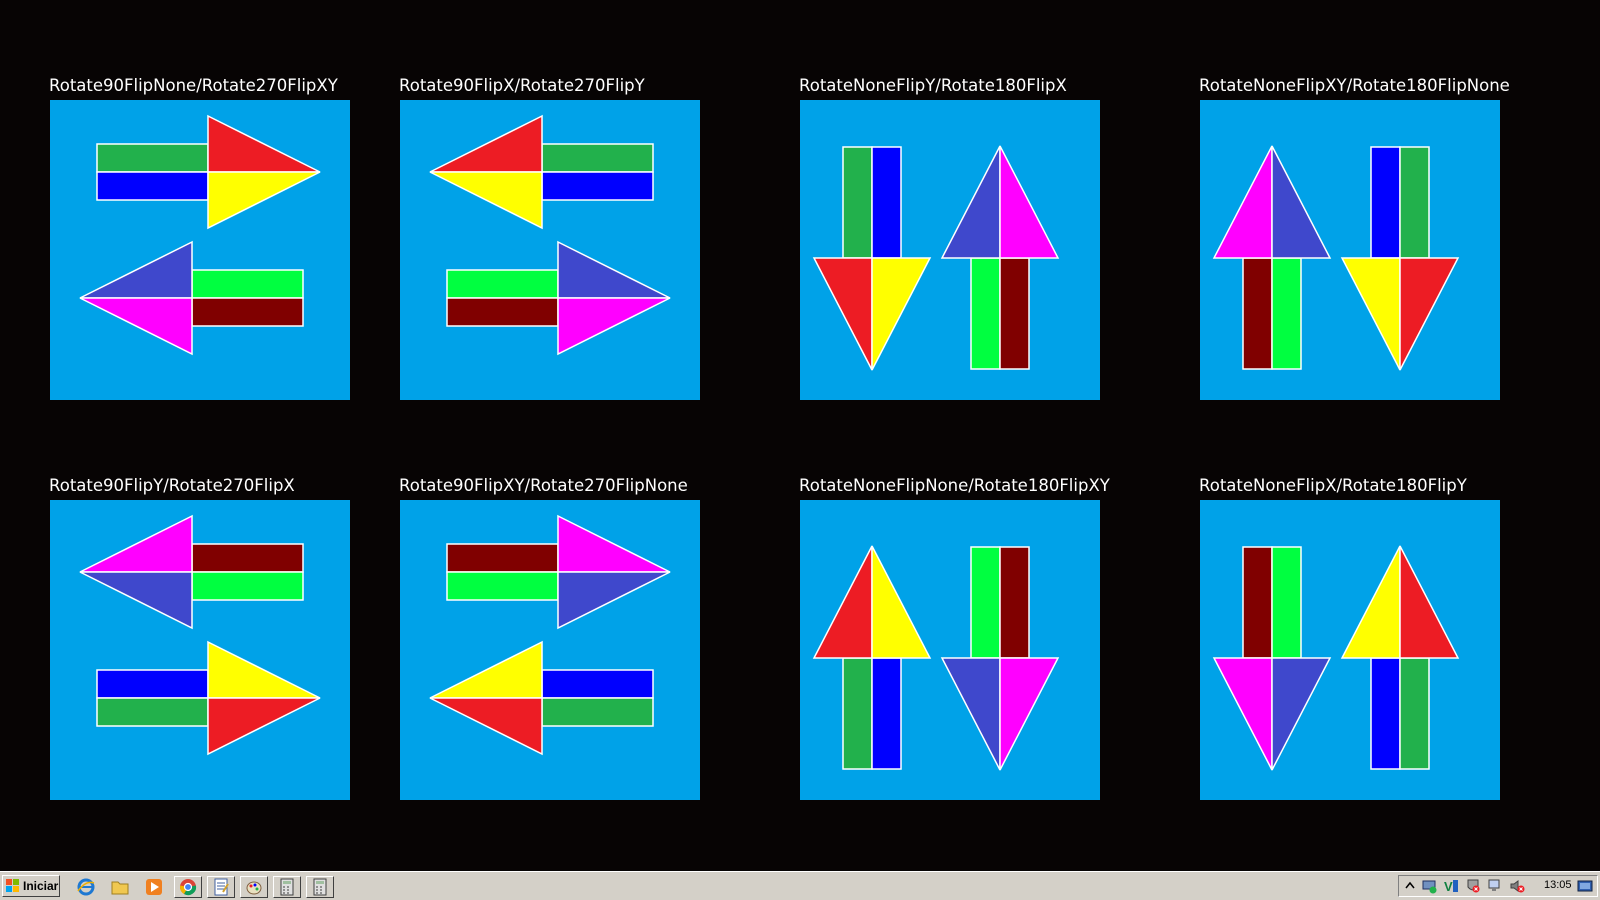 The image size is (1600, 900). What do you see at coordinates (154, 887) in the screenshot?
I see `media-player-icon` at bounding box center [154, 887].